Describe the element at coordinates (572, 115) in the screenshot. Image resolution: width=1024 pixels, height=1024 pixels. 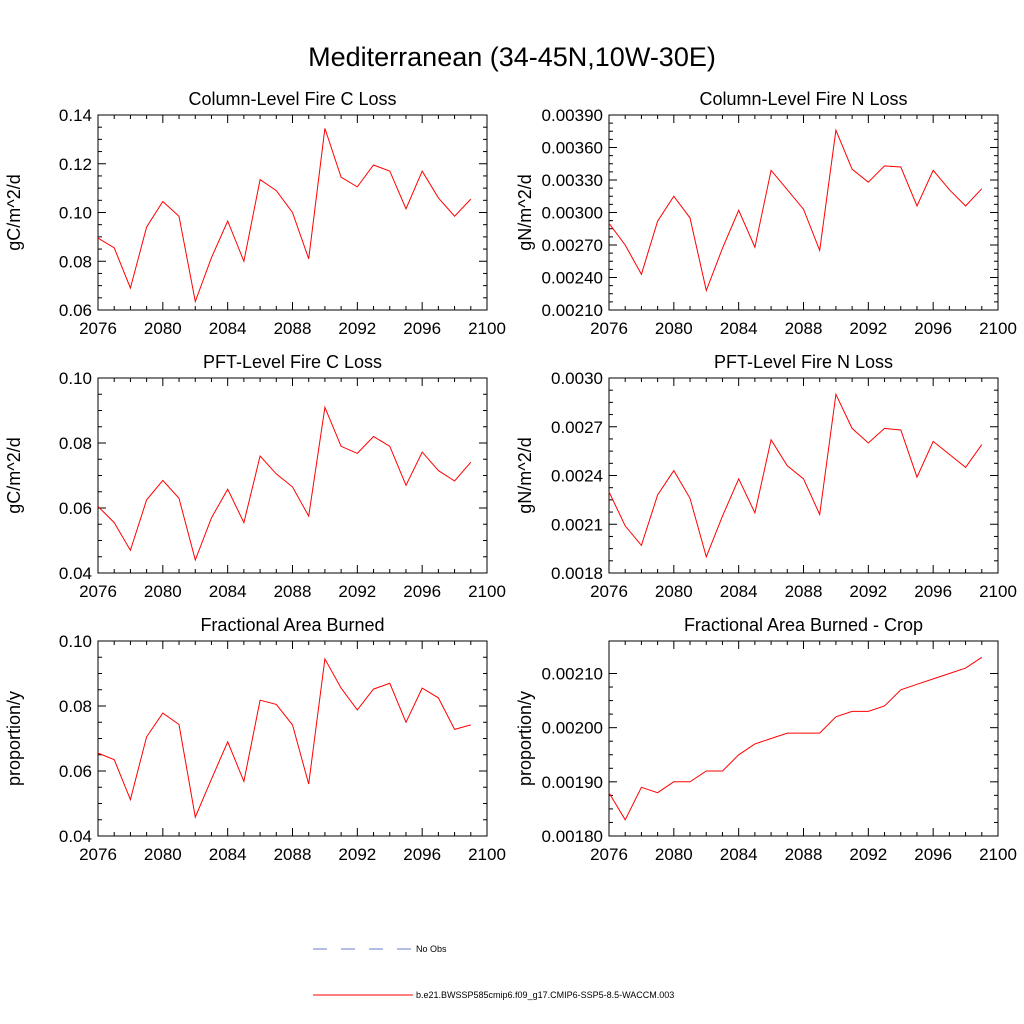
I see `y-tick-label: 0.00390` at that location.